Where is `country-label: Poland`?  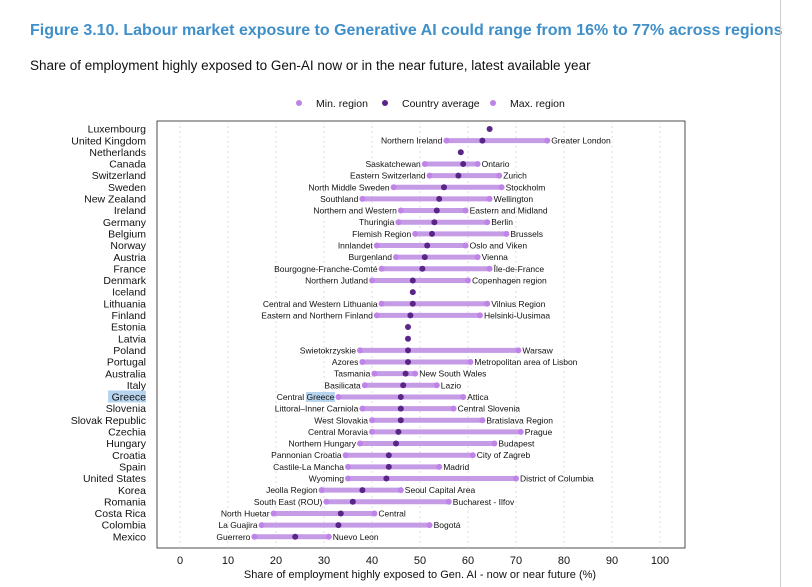 country-label: Poland is located at coordinates (129, 351).